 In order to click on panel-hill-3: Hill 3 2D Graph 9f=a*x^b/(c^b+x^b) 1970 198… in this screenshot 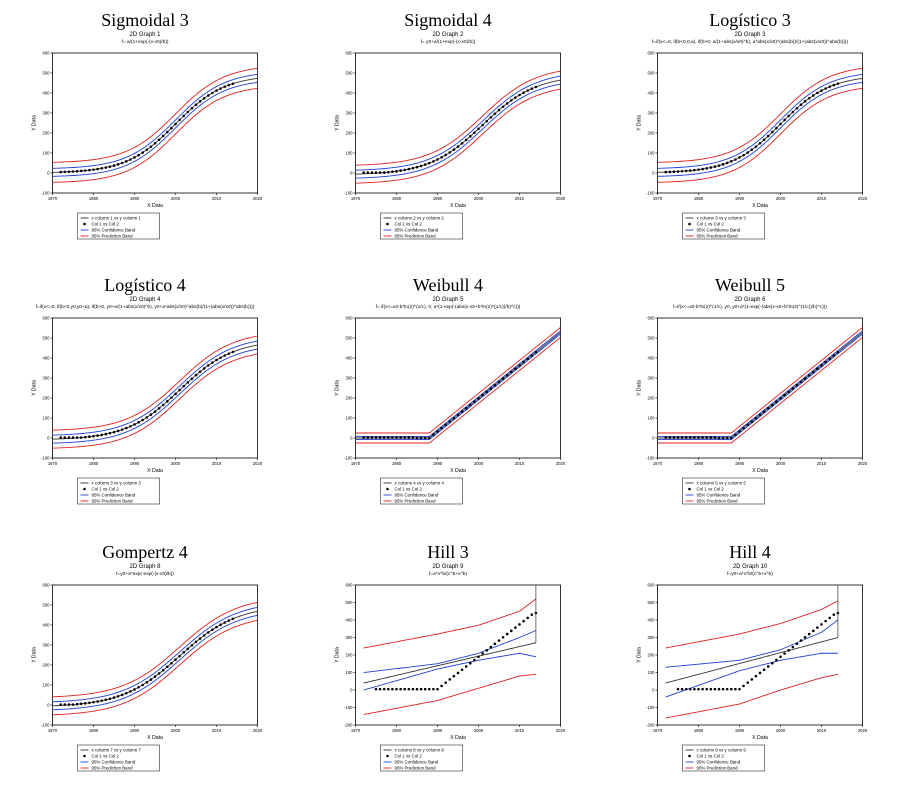, I will do `click(450, 657)`.